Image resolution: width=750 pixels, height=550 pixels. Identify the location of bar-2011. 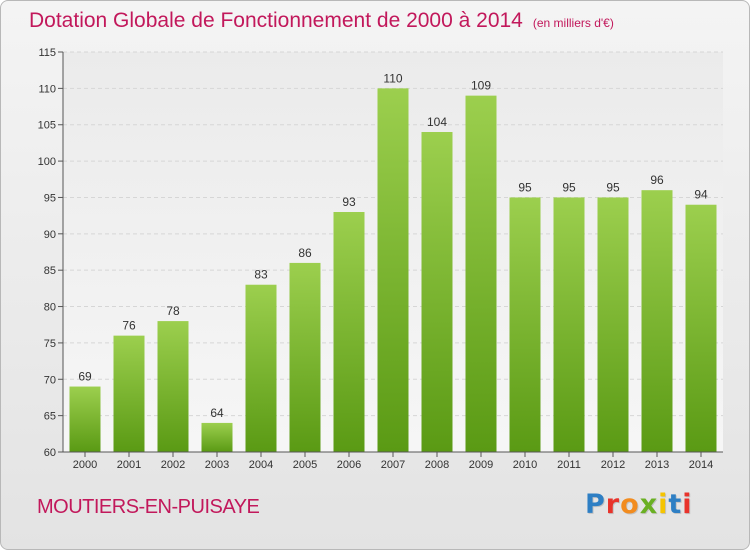
(569, 324).